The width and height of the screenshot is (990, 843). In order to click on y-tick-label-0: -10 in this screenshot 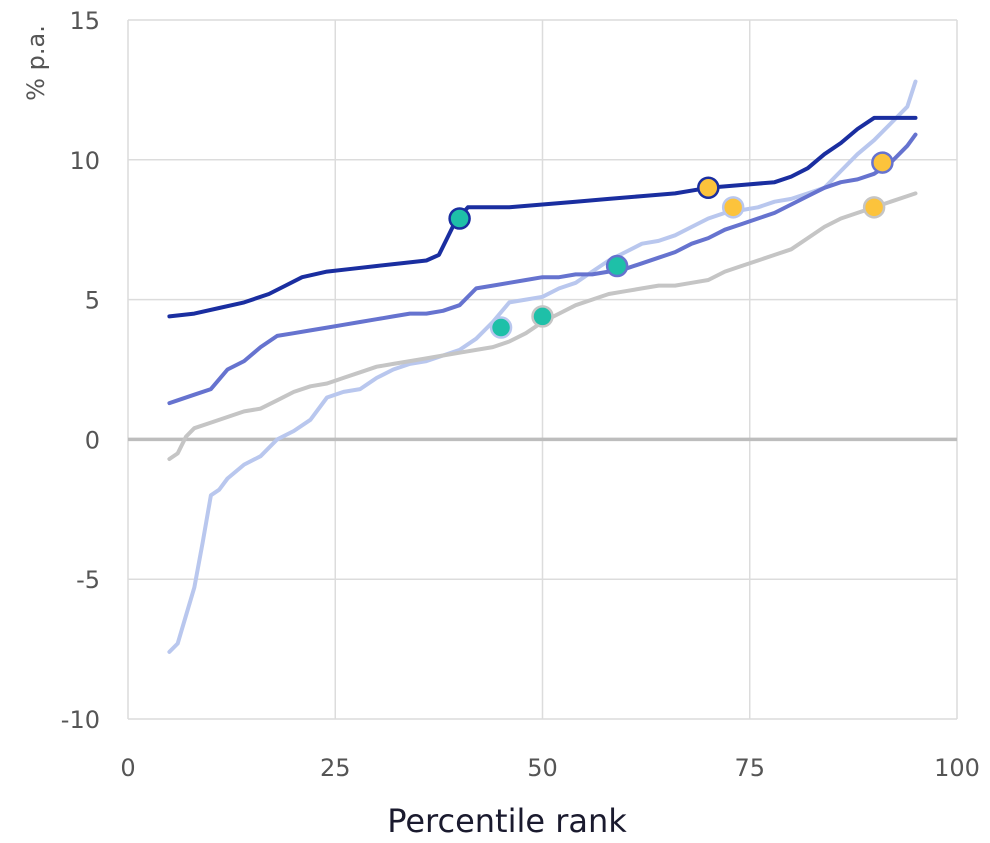, I will do `click(80, 720)`.